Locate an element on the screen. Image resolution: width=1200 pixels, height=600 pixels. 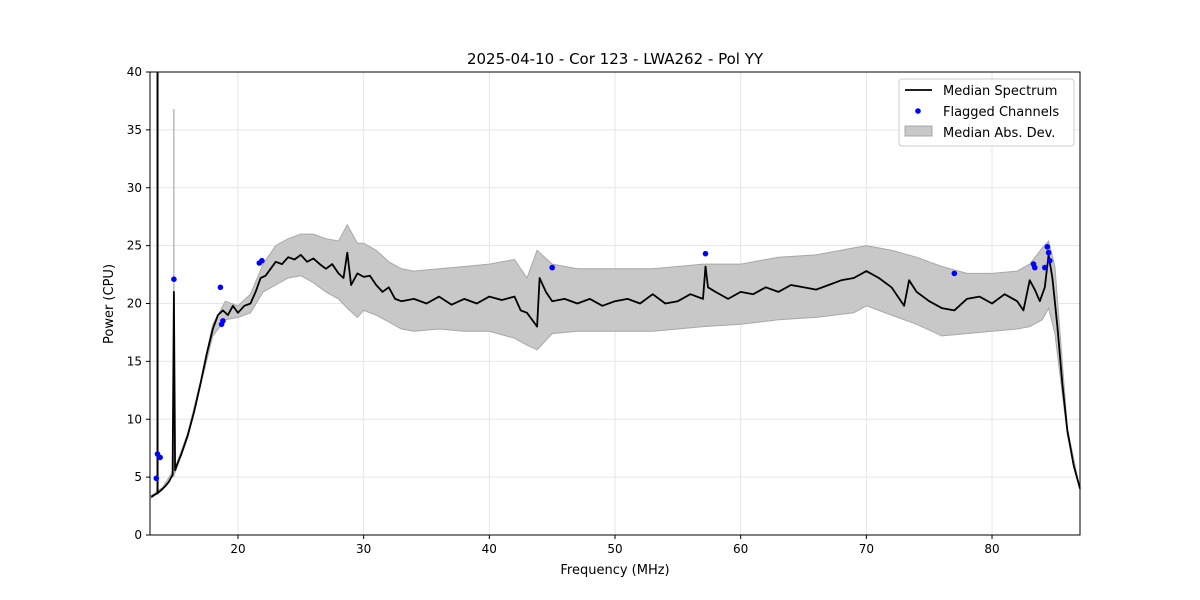
y-axis-label: Power (CPU) is located at coordinates (109, 304).